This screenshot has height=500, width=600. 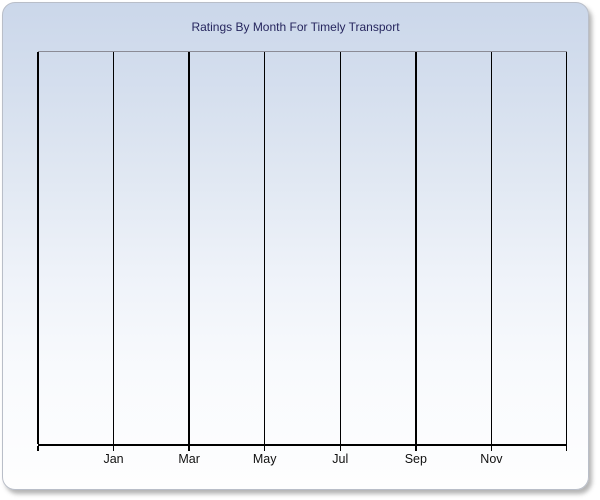 What do you see at coordinates (113, 459) in the screenshot?
I see `x-tick-label: Jan` at bounding box center [113, 459].